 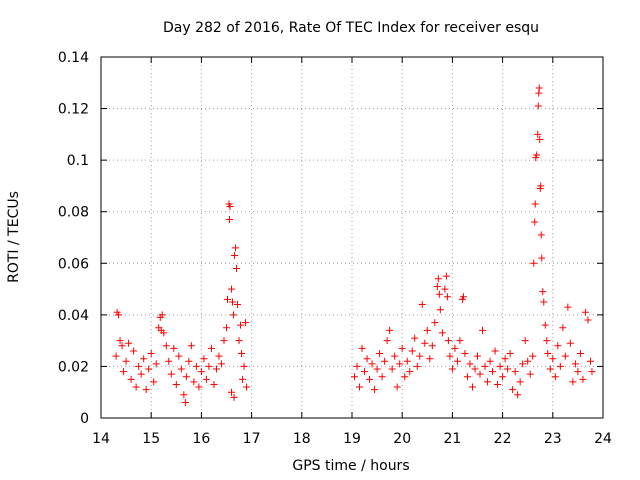 I want to click on x-tick-labels: 14 15 16 17 18 19 20 21 22 23 24, so click(x=352, y=439).